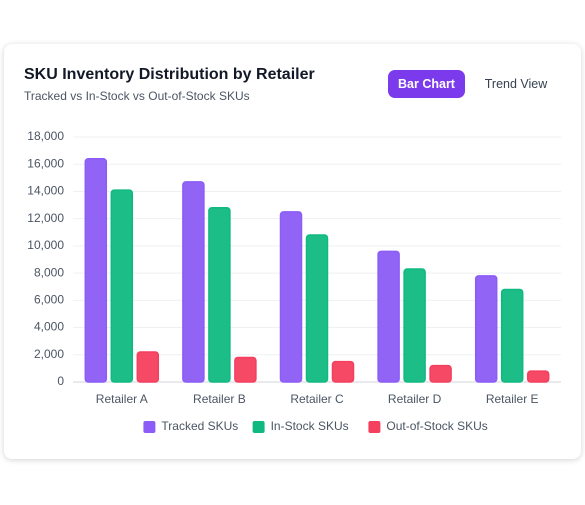 The width and height of the screenshot is (585, 505). What do you see at coordinates (219, 399) in the screenshot?
I see `x-tick-label: Retailer B` at bounding box center [219, 399].